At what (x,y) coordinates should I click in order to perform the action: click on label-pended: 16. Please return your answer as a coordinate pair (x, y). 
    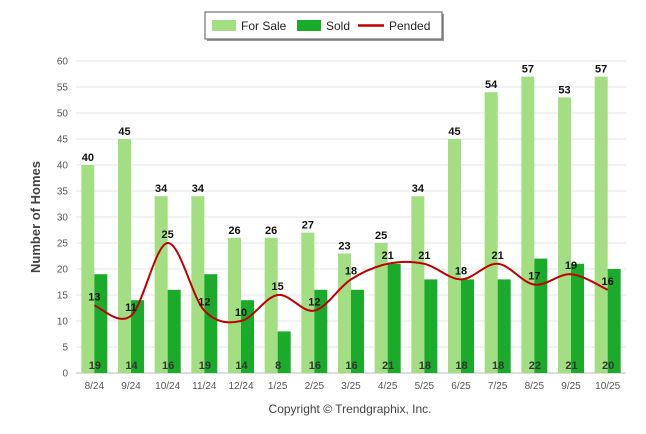
    Looking at the image, I should click on (608, 282).